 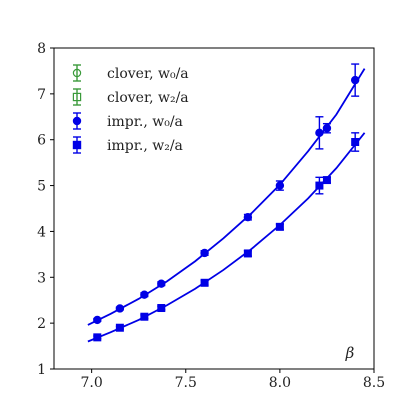 I want to click on series-3-point-5-marker, so click(x=247, y=253).